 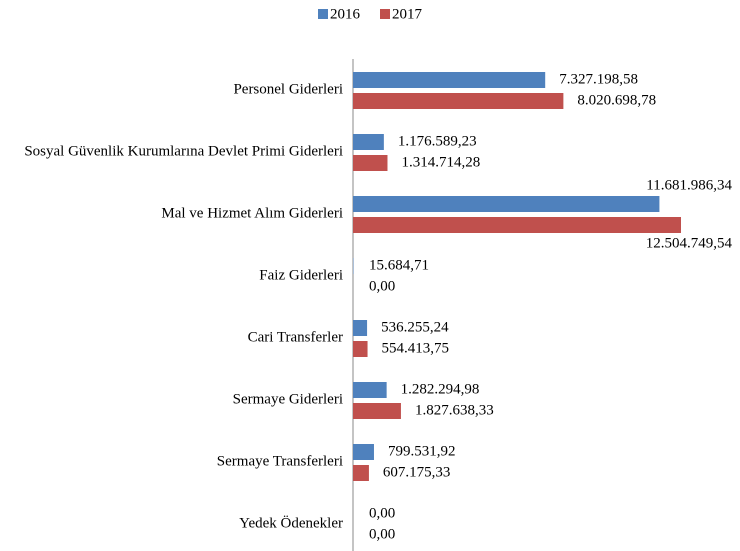 I want to click on value-label: 11.681.986,34, so click(x=689, y=185).